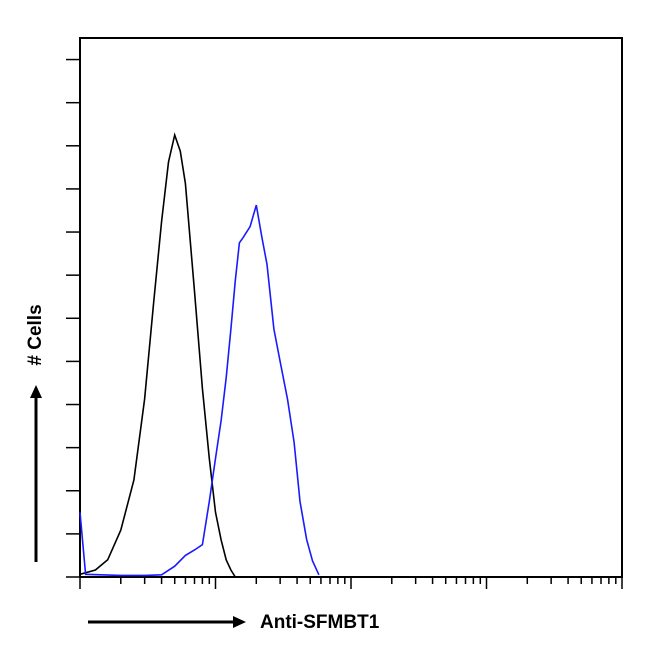 The height and width of the screenshot is (661, 650). Describe the element at coordinates (35, 334) in the screenshot. I see `y-axis-label: # Cells` at that location.